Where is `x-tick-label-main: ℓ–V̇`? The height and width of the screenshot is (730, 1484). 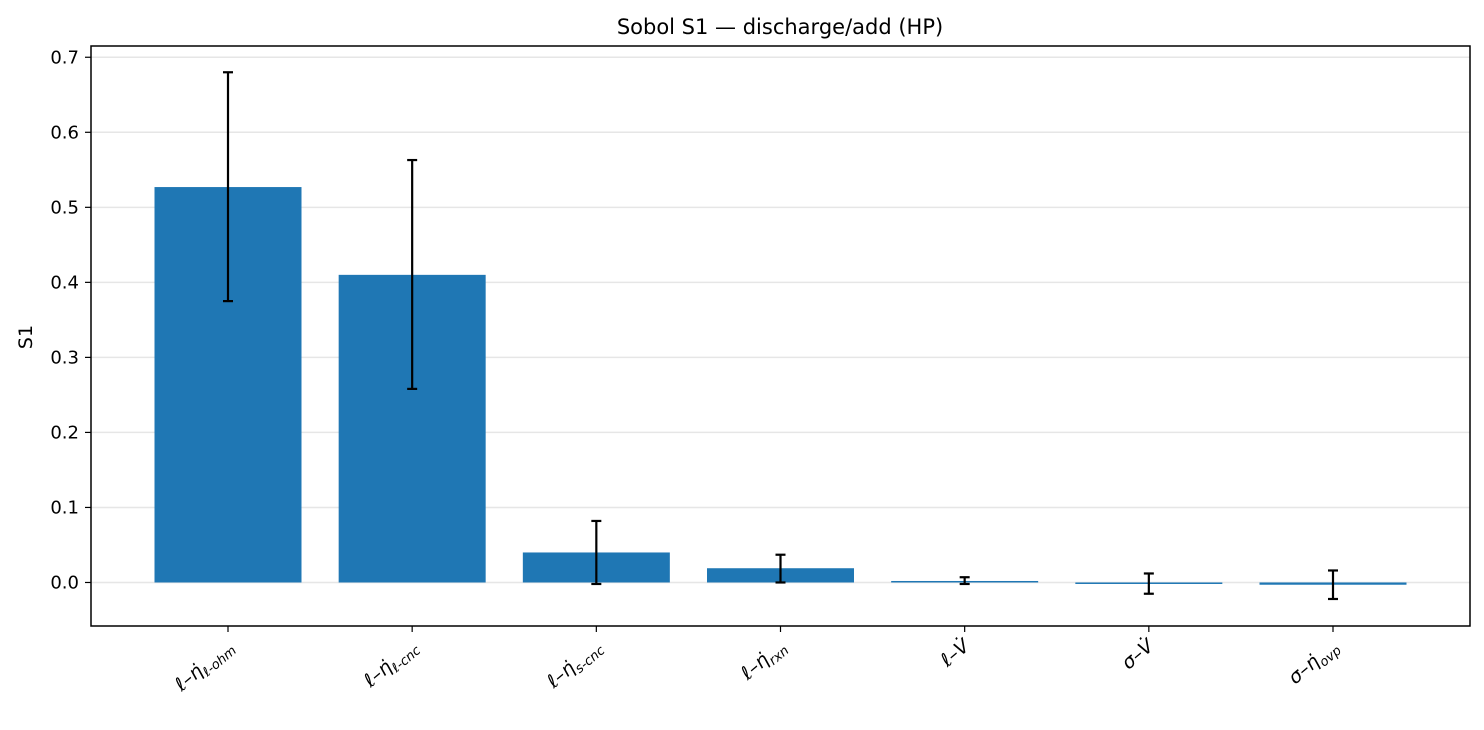
x-tick-label-main: ℓ–V̇ is located at coordinates (955, 652).